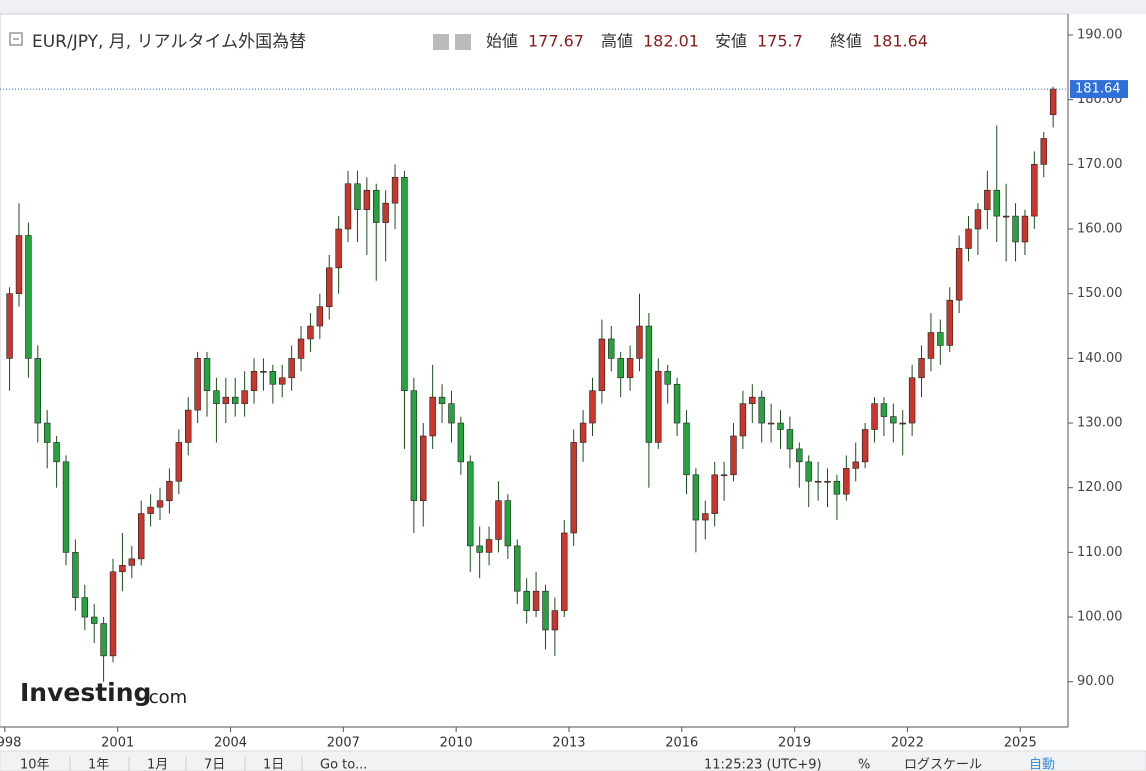  What do you see at coordinates (864, 764) in the screenshot?
I see `option-button: %` at bounding box center [864, 764].